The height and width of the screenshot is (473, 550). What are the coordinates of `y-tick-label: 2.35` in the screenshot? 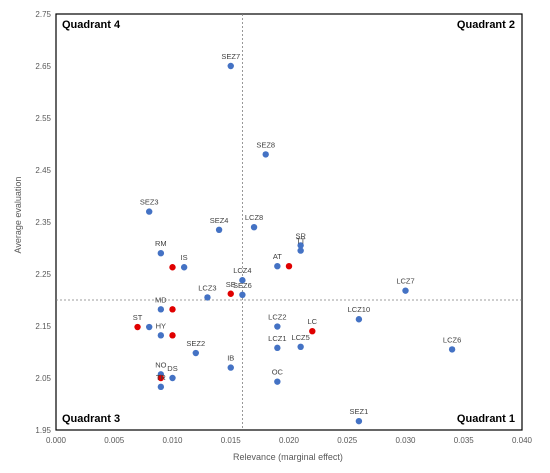 It's located at (43, 222).